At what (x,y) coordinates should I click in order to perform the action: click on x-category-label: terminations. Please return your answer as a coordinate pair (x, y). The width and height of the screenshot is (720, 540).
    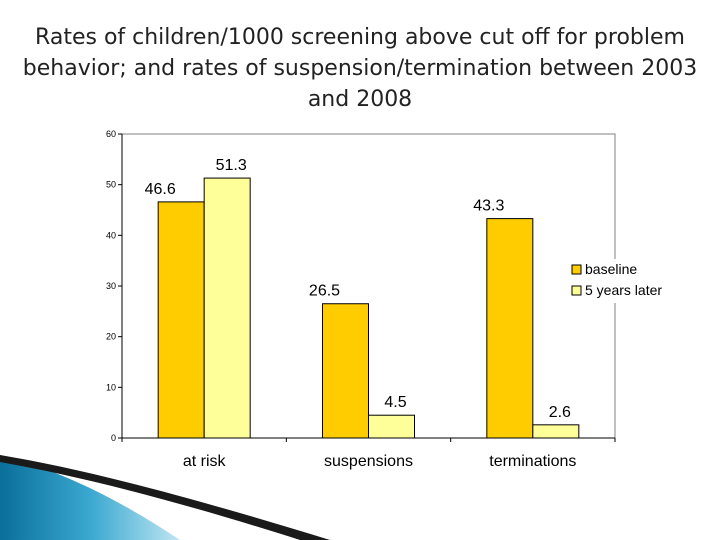
    Looking at the image, I should click on (532, 461).